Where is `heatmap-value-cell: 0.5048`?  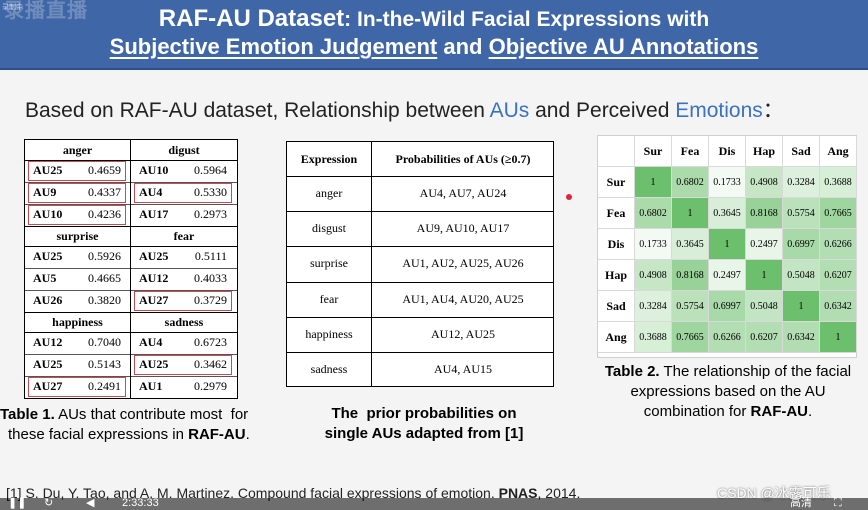
heatmap-value-cell: 0.5048 is located at coordinates (764, 306).